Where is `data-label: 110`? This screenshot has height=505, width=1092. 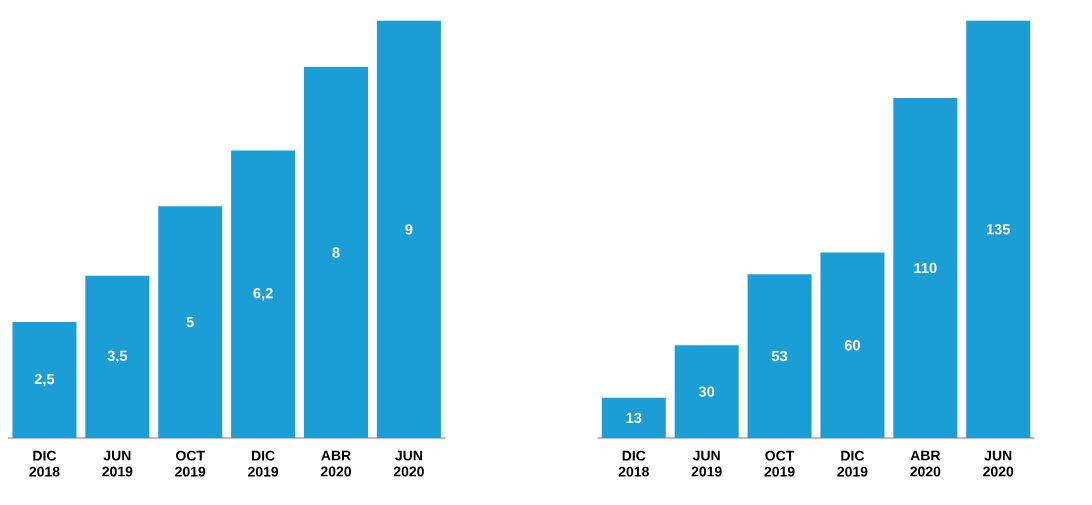
data-label: 110 is located at coordinates (925, 267).